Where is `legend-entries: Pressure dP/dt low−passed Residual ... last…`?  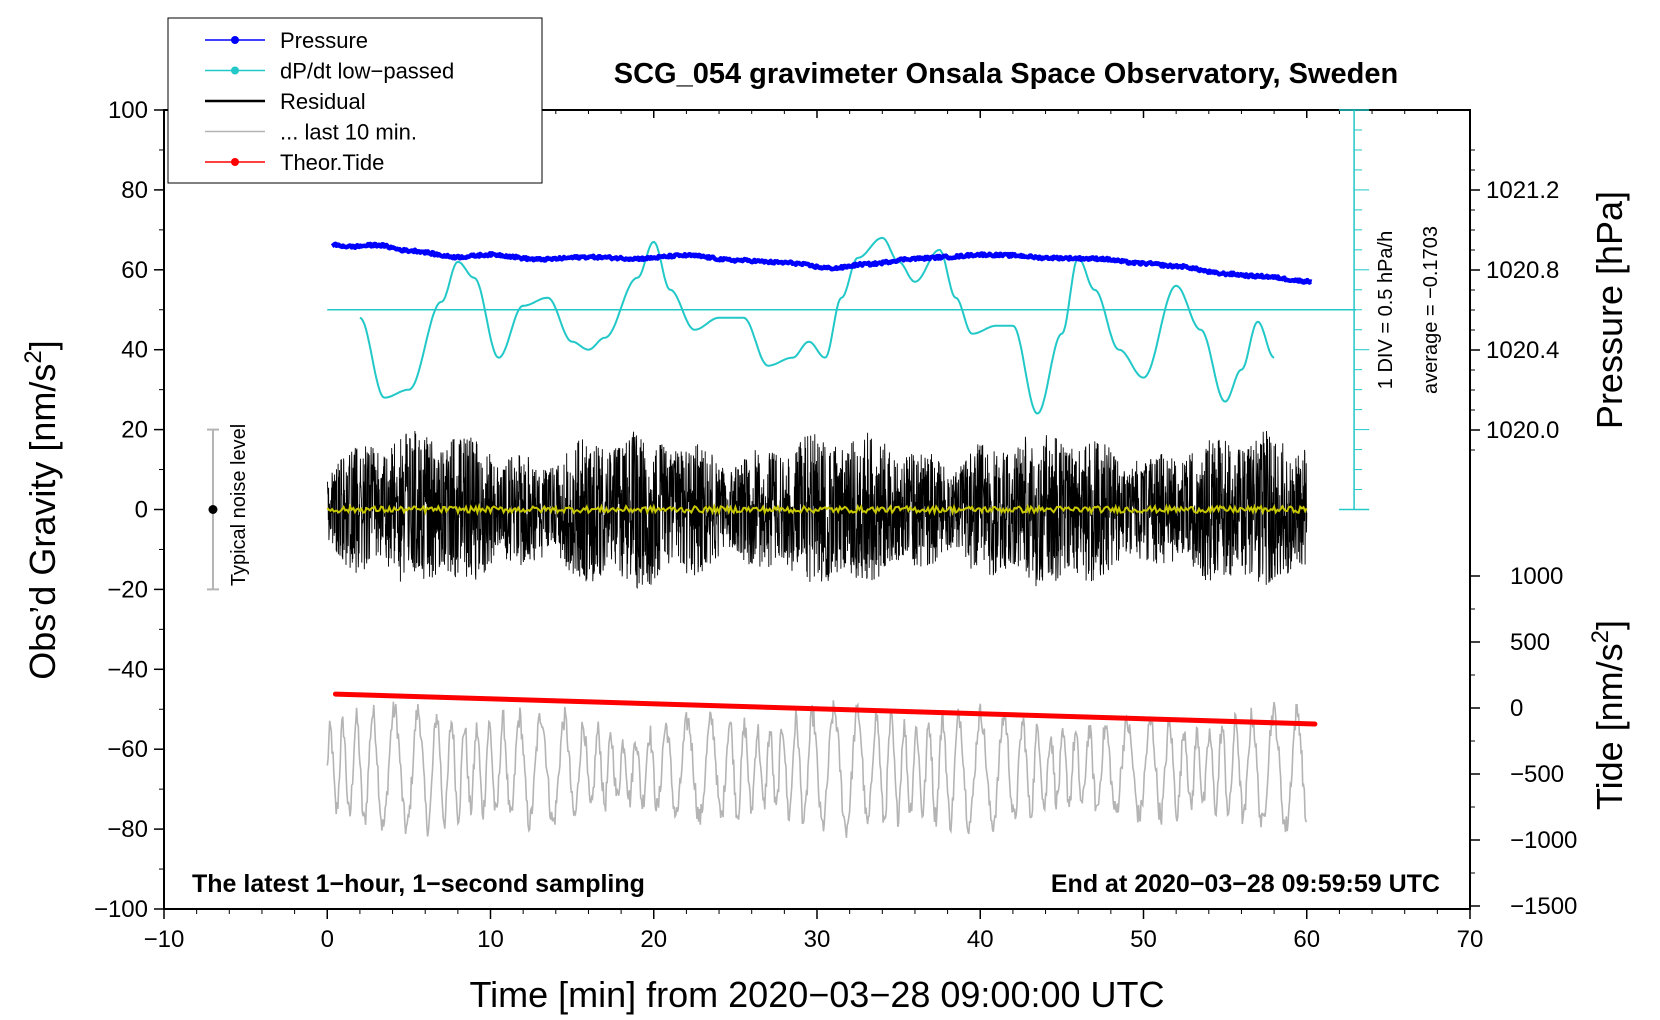 legend-entries: Pressure dP/dt low−passed Residual ... last… is located at coordinates (329, 101).